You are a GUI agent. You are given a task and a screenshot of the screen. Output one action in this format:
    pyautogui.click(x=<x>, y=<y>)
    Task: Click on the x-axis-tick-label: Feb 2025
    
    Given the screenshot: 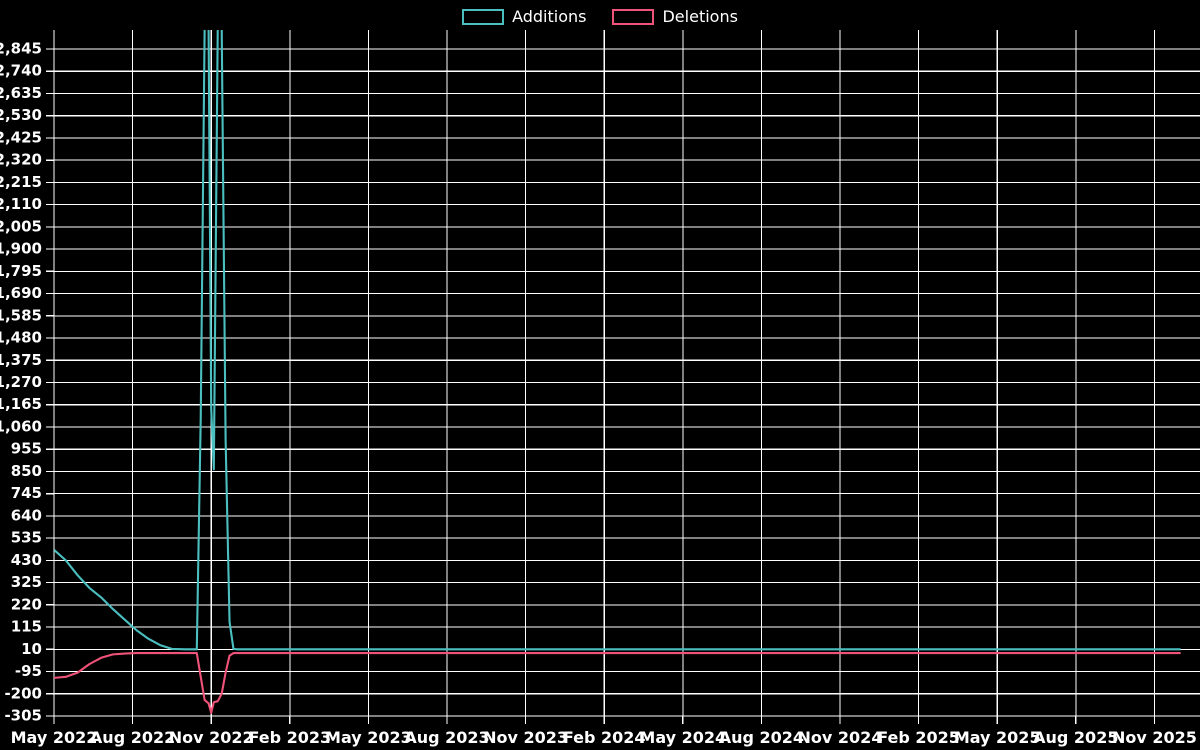 What is the action you would take?
    pyautogui.click(x=918, y=737)
    